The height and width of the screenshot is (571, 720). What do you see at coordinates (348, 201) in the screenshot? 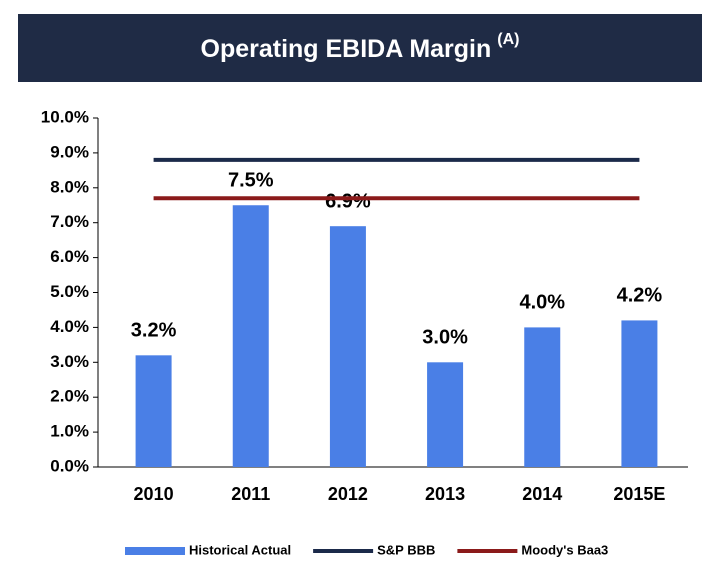
I see `value-label: 6.9%` at bounding box center [348, 201].